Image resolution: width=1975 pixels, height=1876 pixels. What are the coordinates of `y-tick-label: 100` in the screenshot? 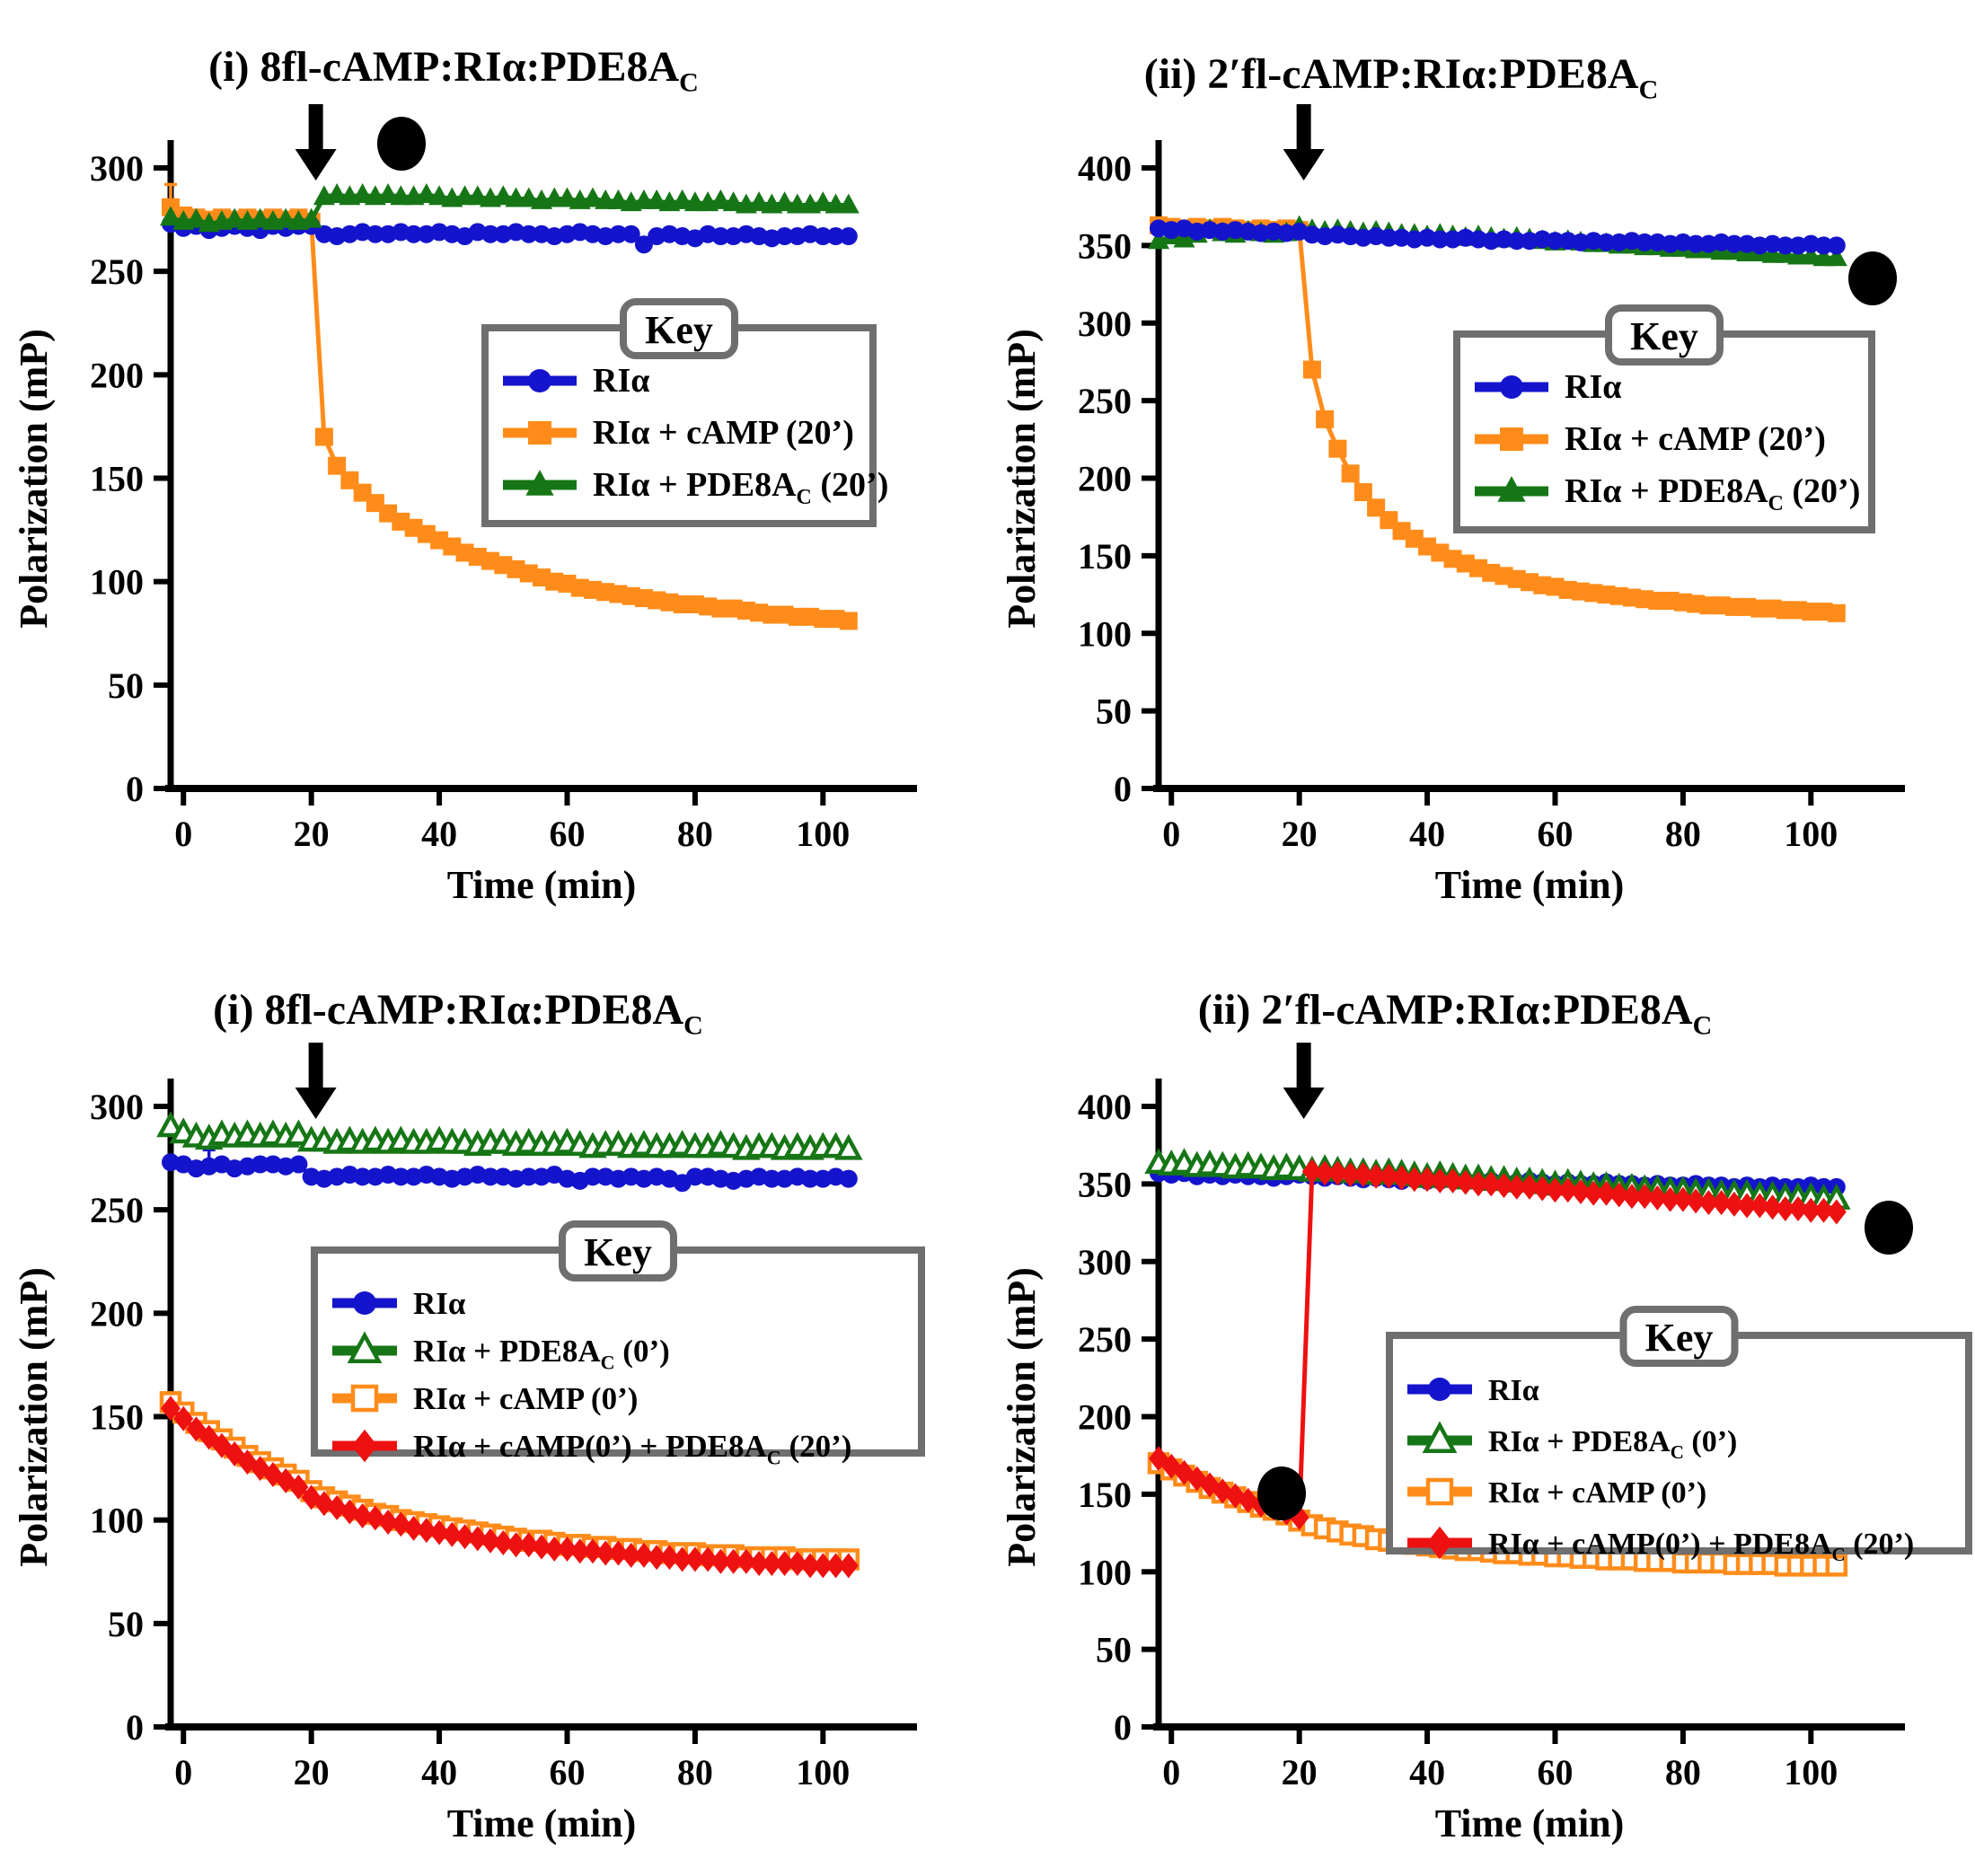 It's located at (117, 1521).